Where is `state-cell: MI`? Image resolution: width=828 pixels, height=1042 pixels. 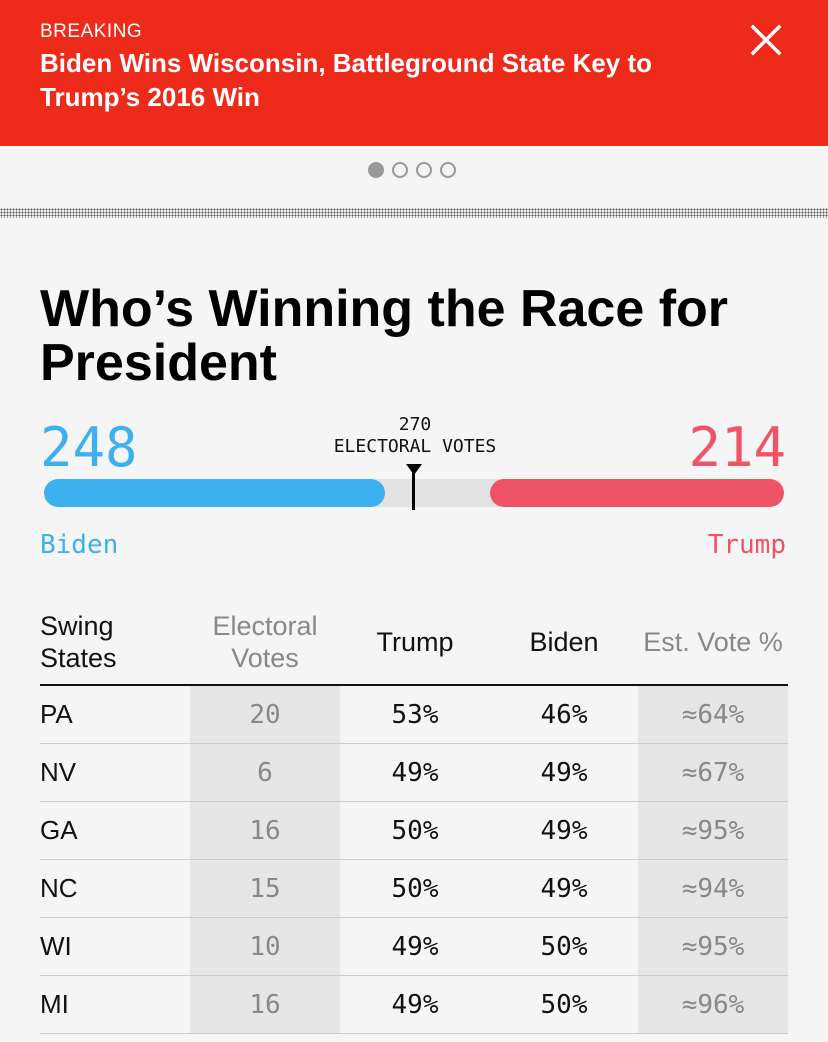
state-cell: MI is located at coordinates (115, 1004).